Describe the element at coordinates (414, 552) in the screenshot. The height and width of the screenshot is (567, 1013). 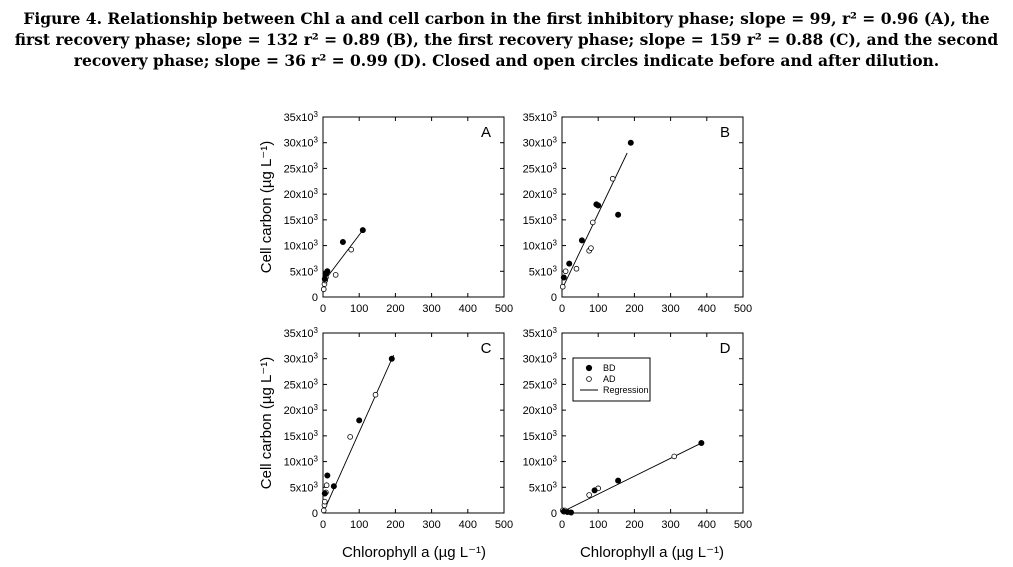
I see `x-axis-label-left: Chlorophyll a (µg L⁻¹)` at that location.